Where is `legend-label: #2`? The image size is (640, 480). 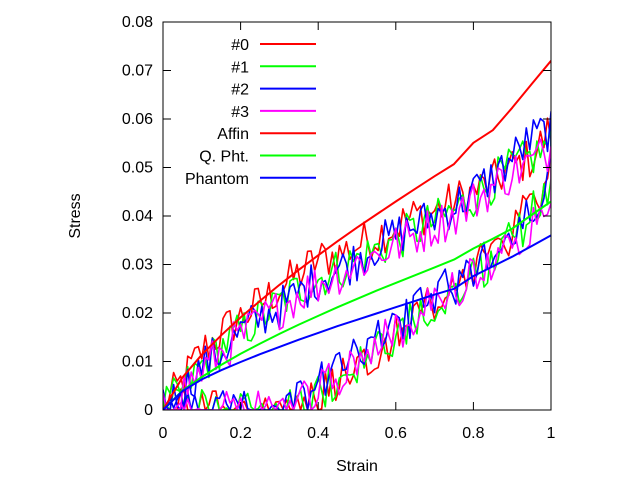 legend-label: #2 is located at coordinates (240, 90).